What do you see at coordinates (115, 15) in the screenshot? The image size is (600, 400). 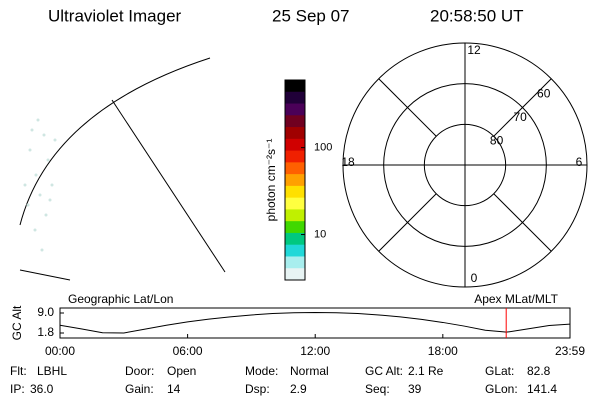 I see `title: Ultraviolet Imager` at bounding box center [115, 15].